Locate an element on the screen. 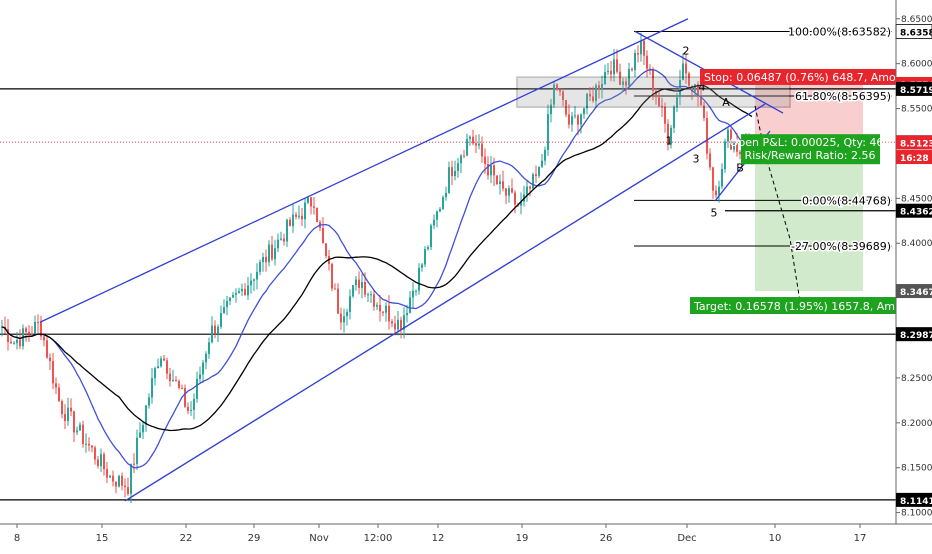 This screenshot has height=554, width=932. wave-label: 5 is located at coordinates (714, 212).